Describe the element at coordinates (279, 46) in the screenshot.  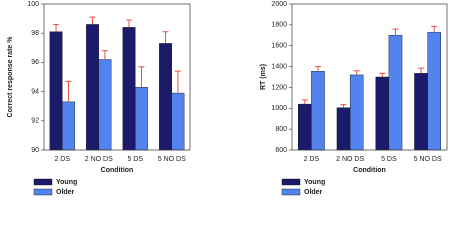
I see `y-tick-label: 1600` at that location.